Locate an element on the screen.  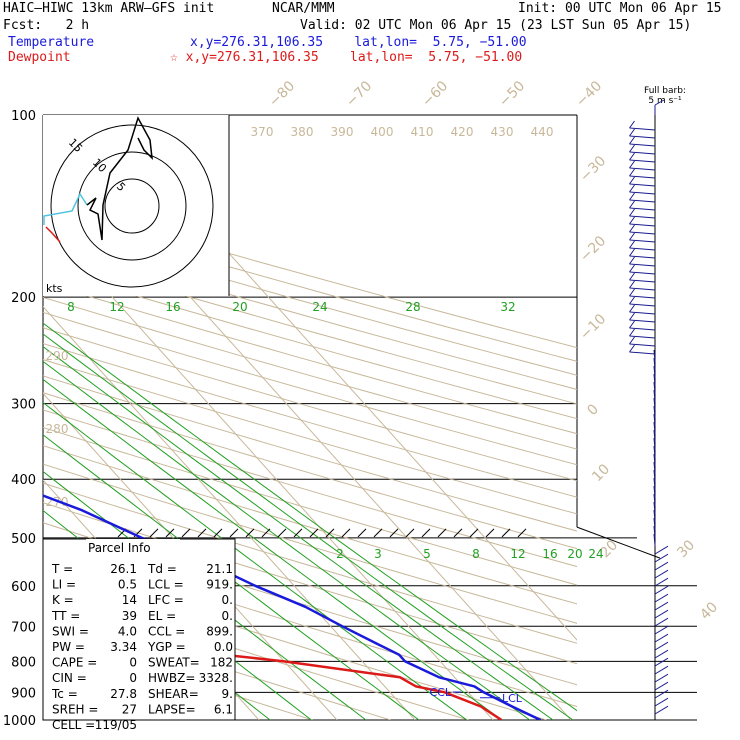
parcel-key: PW = is located at coordinates (68, 647).